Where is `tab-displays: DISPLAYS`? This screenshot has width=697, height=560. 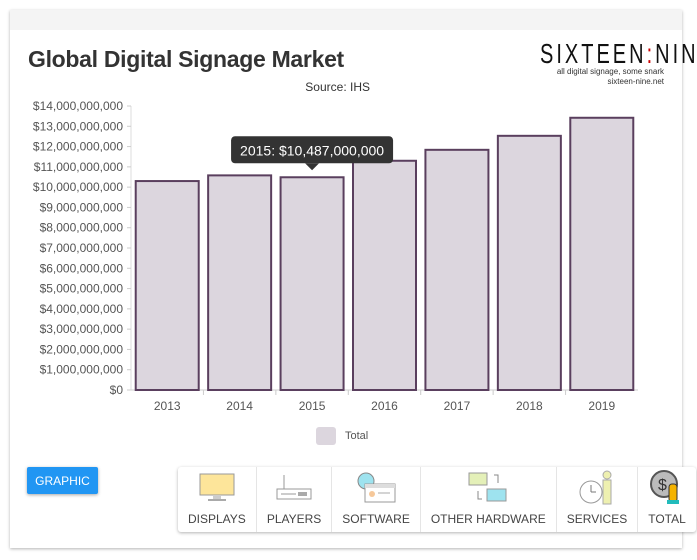 tab-displays: DISPLAYS is located at coordinates (217, 499).